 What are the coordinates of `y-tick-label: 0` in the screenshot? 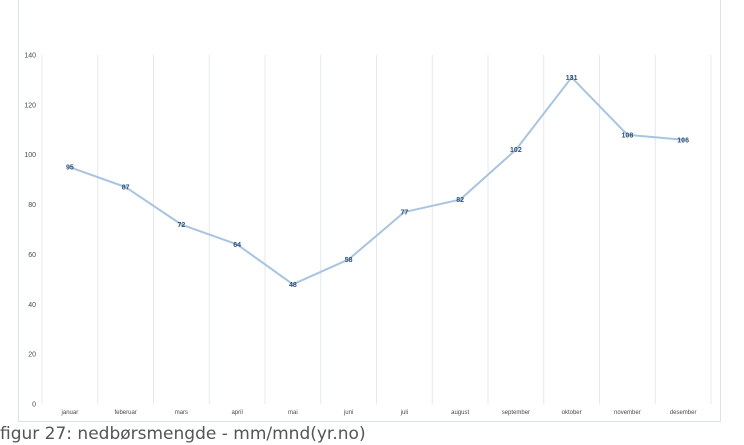 It's located at (34, 405).